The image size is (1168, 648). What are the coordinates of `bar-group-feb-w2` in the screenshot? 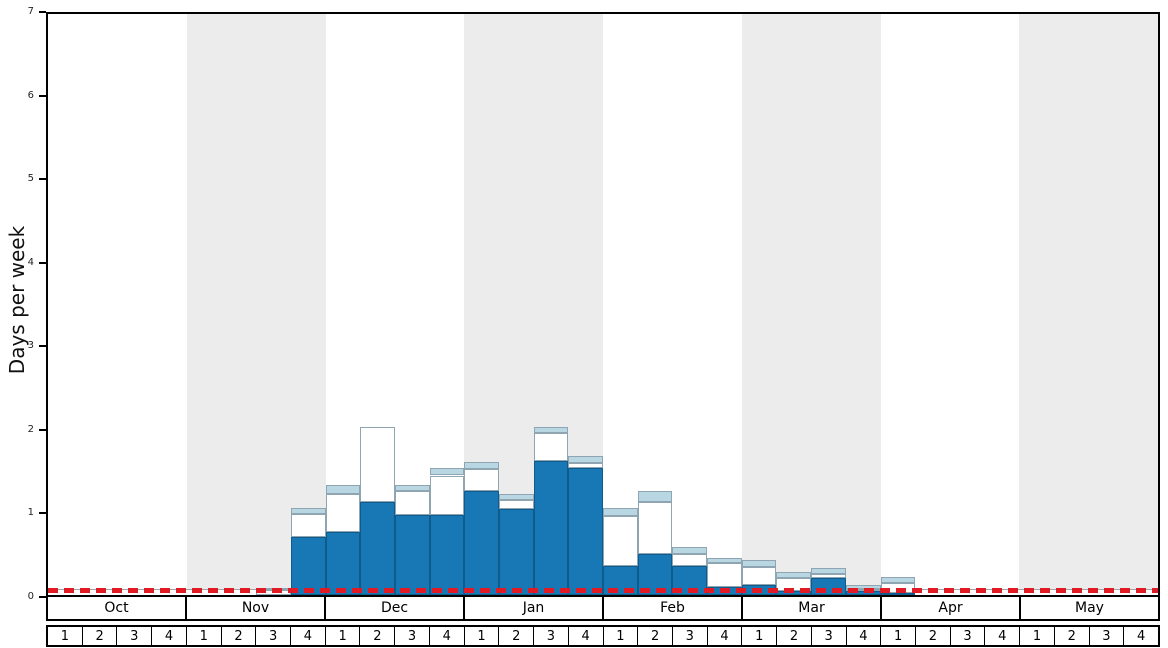 It's located at (655, 304).